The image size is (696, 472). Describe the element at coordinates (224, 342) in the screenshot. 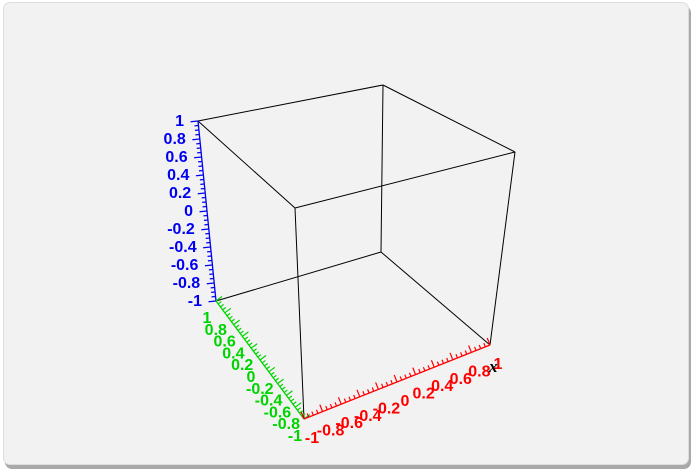

I see `y-axis-tick-label: 0.6` at that location.